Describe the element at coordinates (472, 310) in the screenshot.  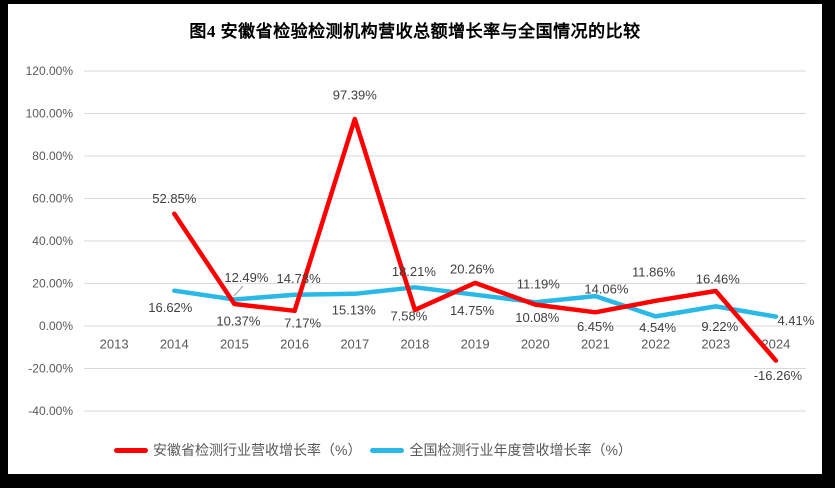
I see `data-label: 14.75%` at that location.